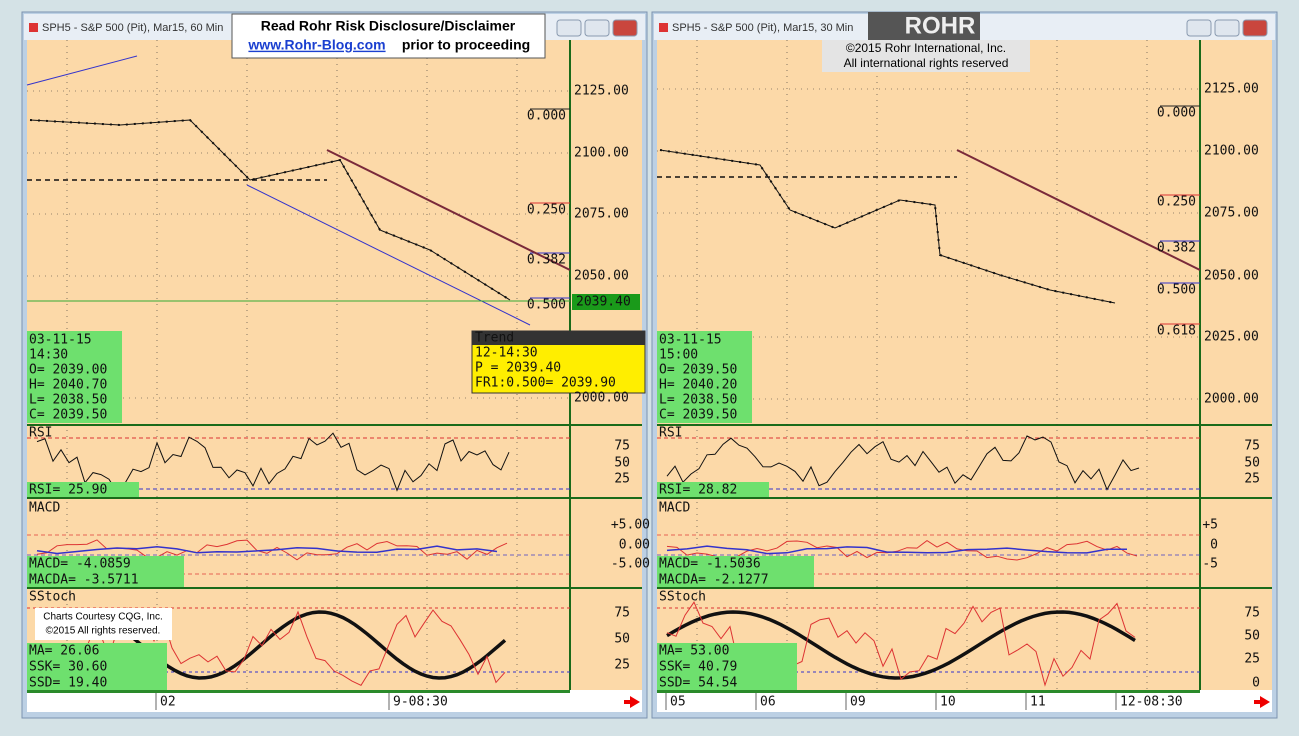  Describe the element at coordinates (1078, 210) in the screenshot. I see `trend-line` at that location.